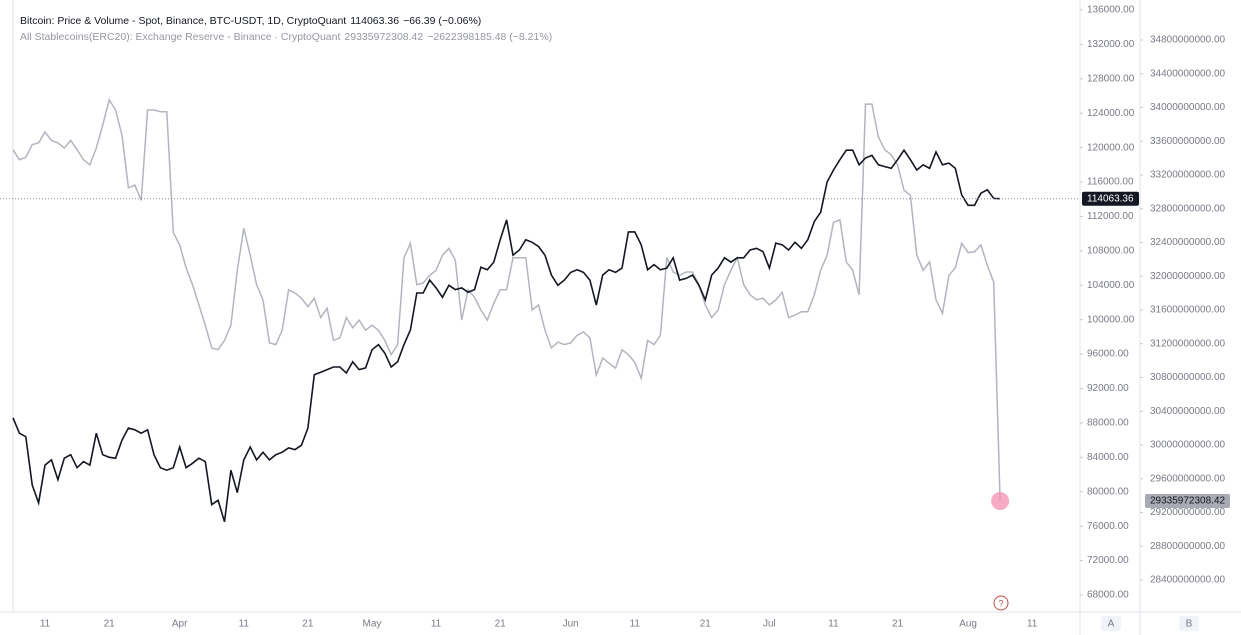 Image resolution: width=1241 pixels, height=635 pixels. I want to click on y-tick-label: 68000.00, so click(1108, 595).